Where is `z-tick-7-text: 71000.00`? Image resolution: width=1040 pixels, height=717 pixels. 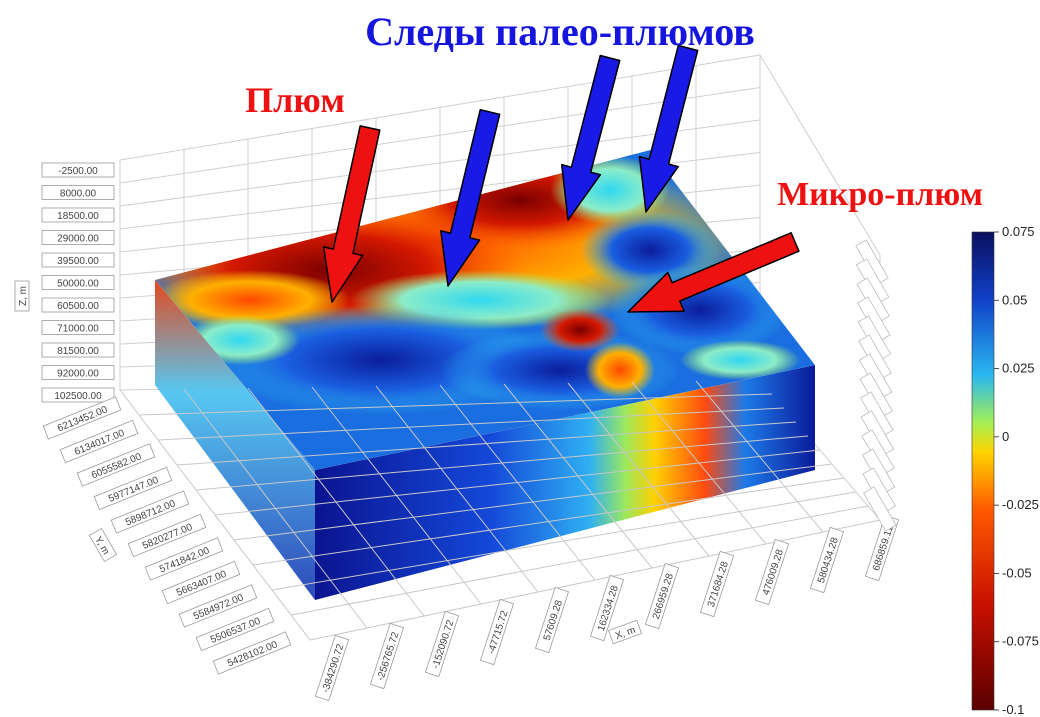
z-tick-7-text: 71000.00 is located at coordinates (78, 329).